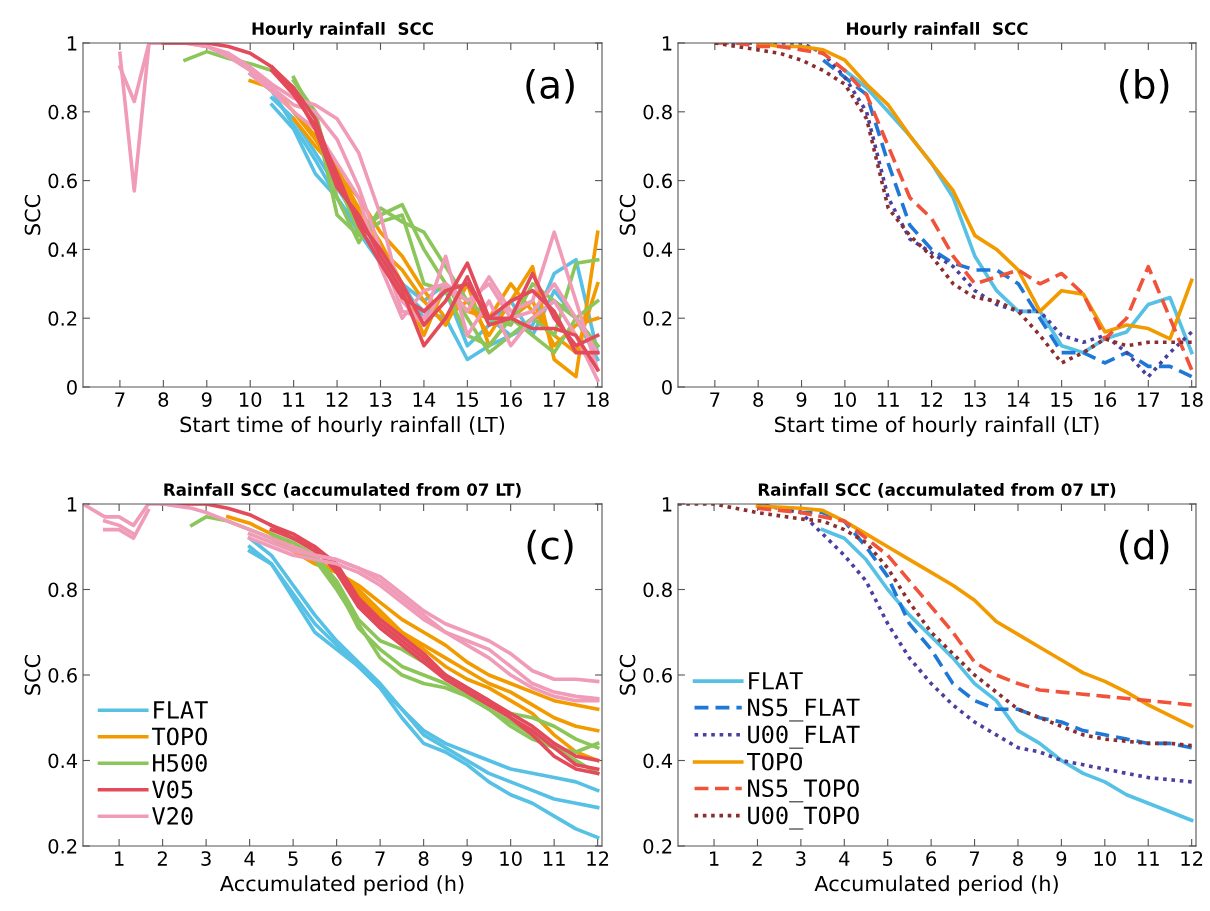  I want to click on annotation: (c), so click(550, 547).